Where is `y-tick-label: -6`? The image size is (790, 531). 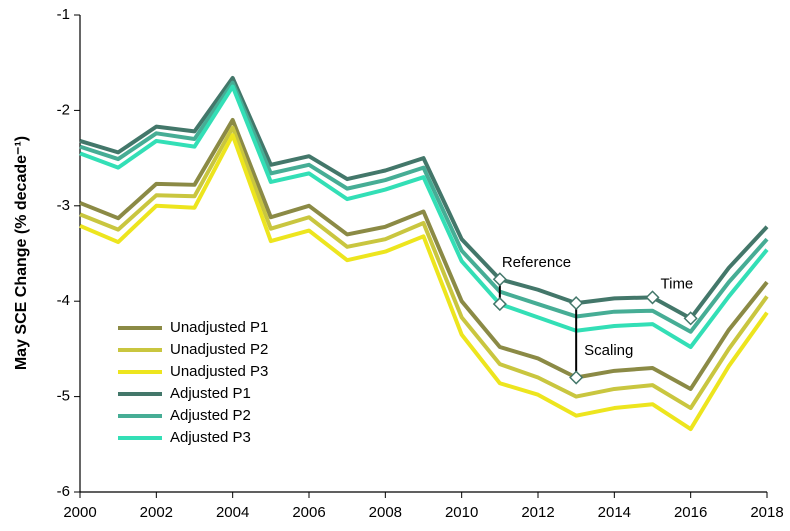 y-tick-label: -6 is located at coordinates (63, 491).